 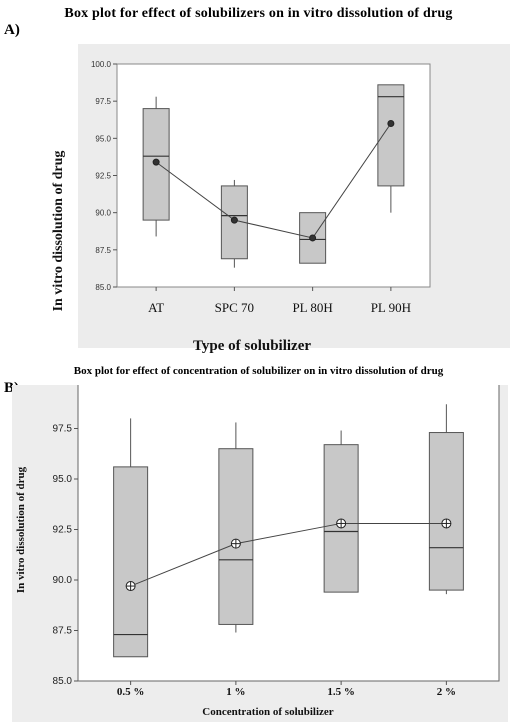 What do you see at coordinates (58, 231) in the screenshot?
I see `chart-a-y-label: In vitro dissolution of drug` at bounding box center [58, 231].